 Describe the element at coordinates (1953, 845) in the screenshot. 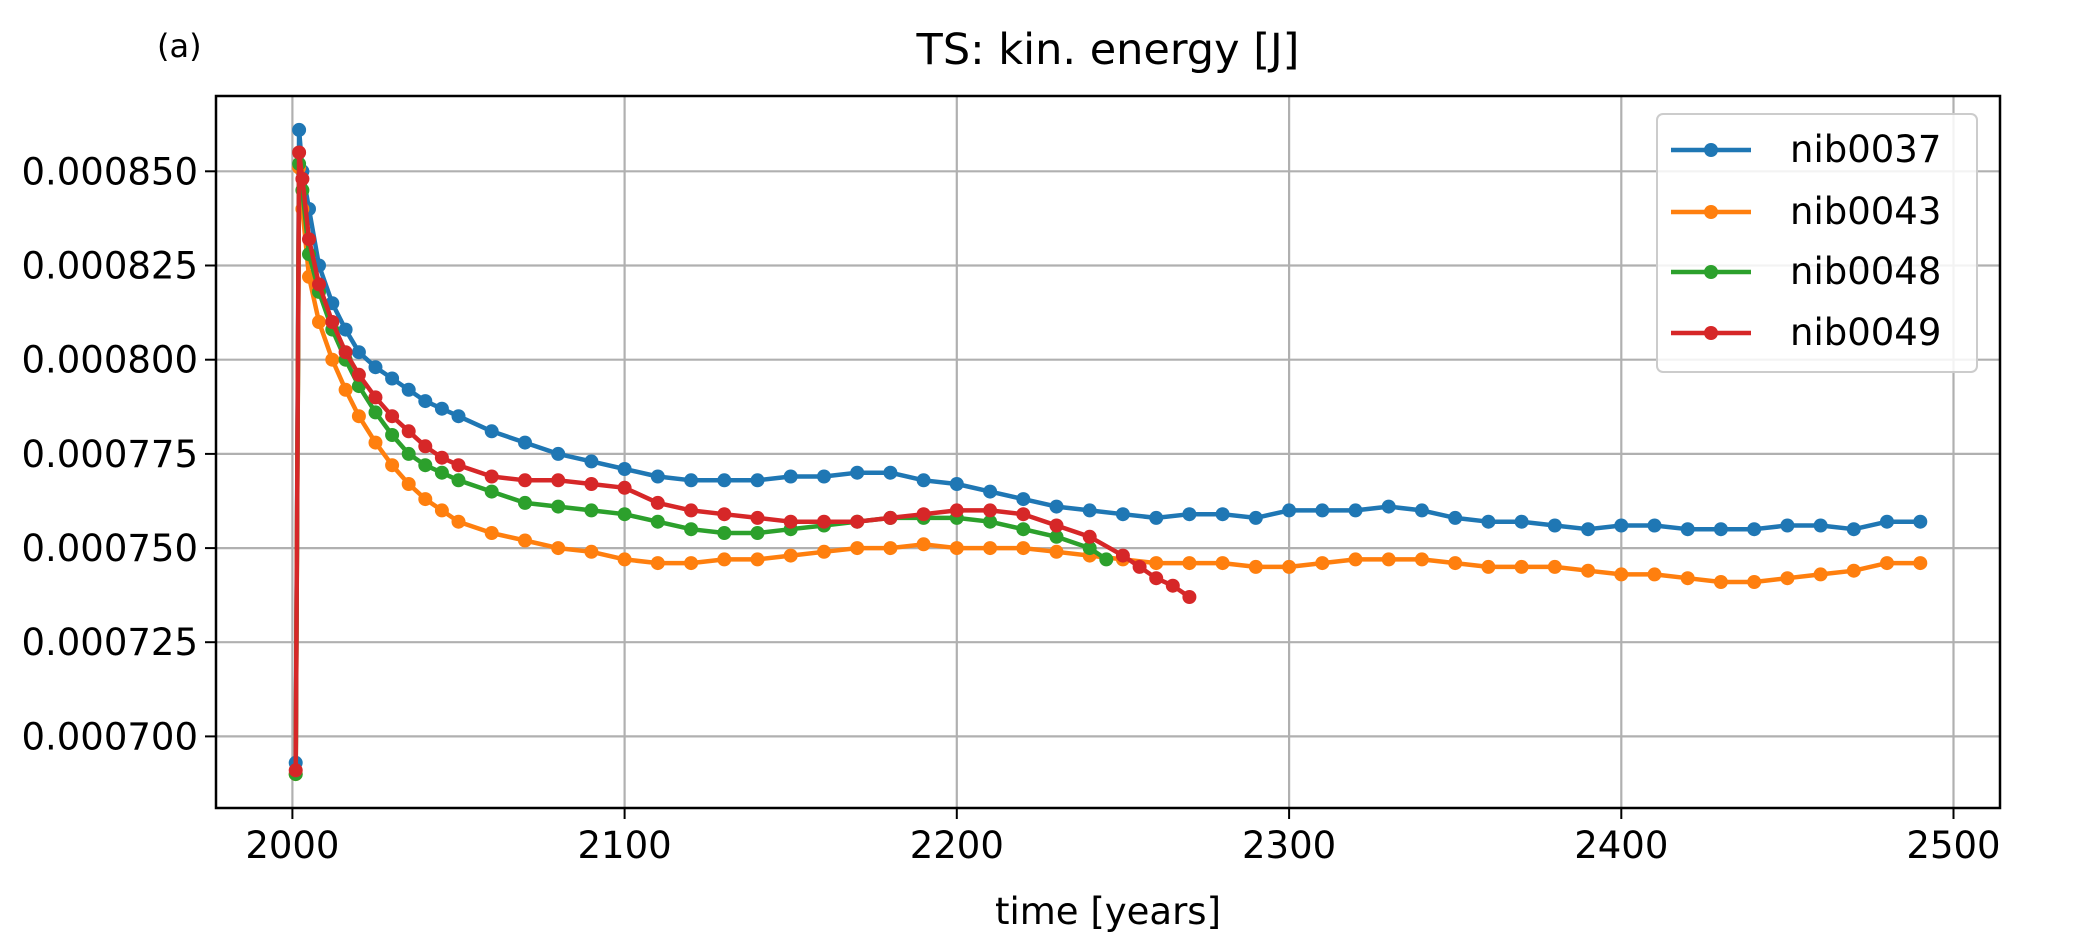

I see `x-tick-label: 2500` at that location.